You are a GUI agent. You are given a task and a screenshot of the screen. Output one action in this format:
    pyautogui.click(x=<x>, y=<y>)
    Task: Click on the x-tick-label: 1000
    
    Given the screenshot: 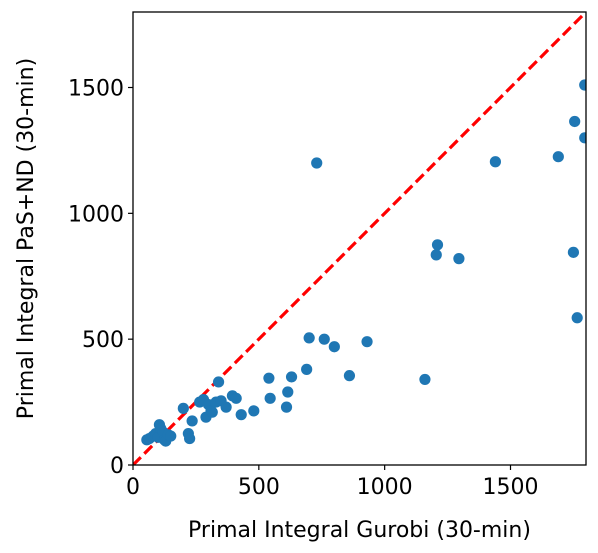 What is the action you would take?
    pyautogui.click(x=385, y=487)
    